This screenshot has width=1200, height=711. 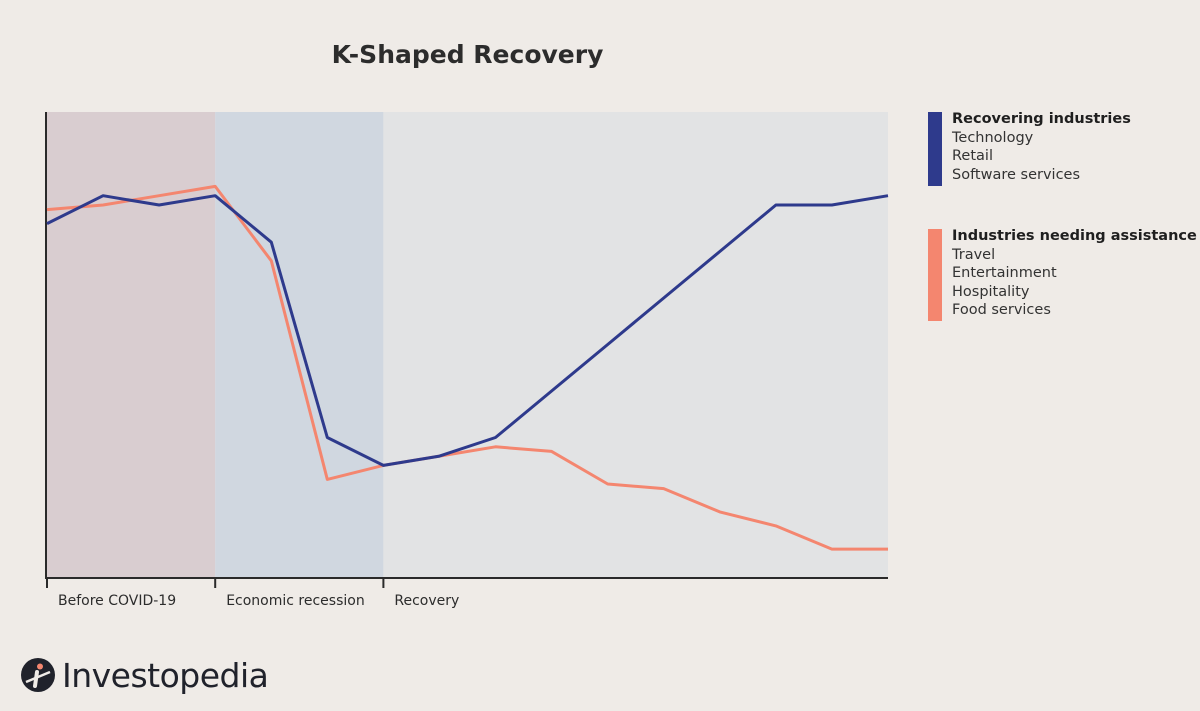 What do you see at coordinates (467, 54) in the screenshot?
I see `chart-title: K-Shaped Recovery` at bounding box center [467, 54].